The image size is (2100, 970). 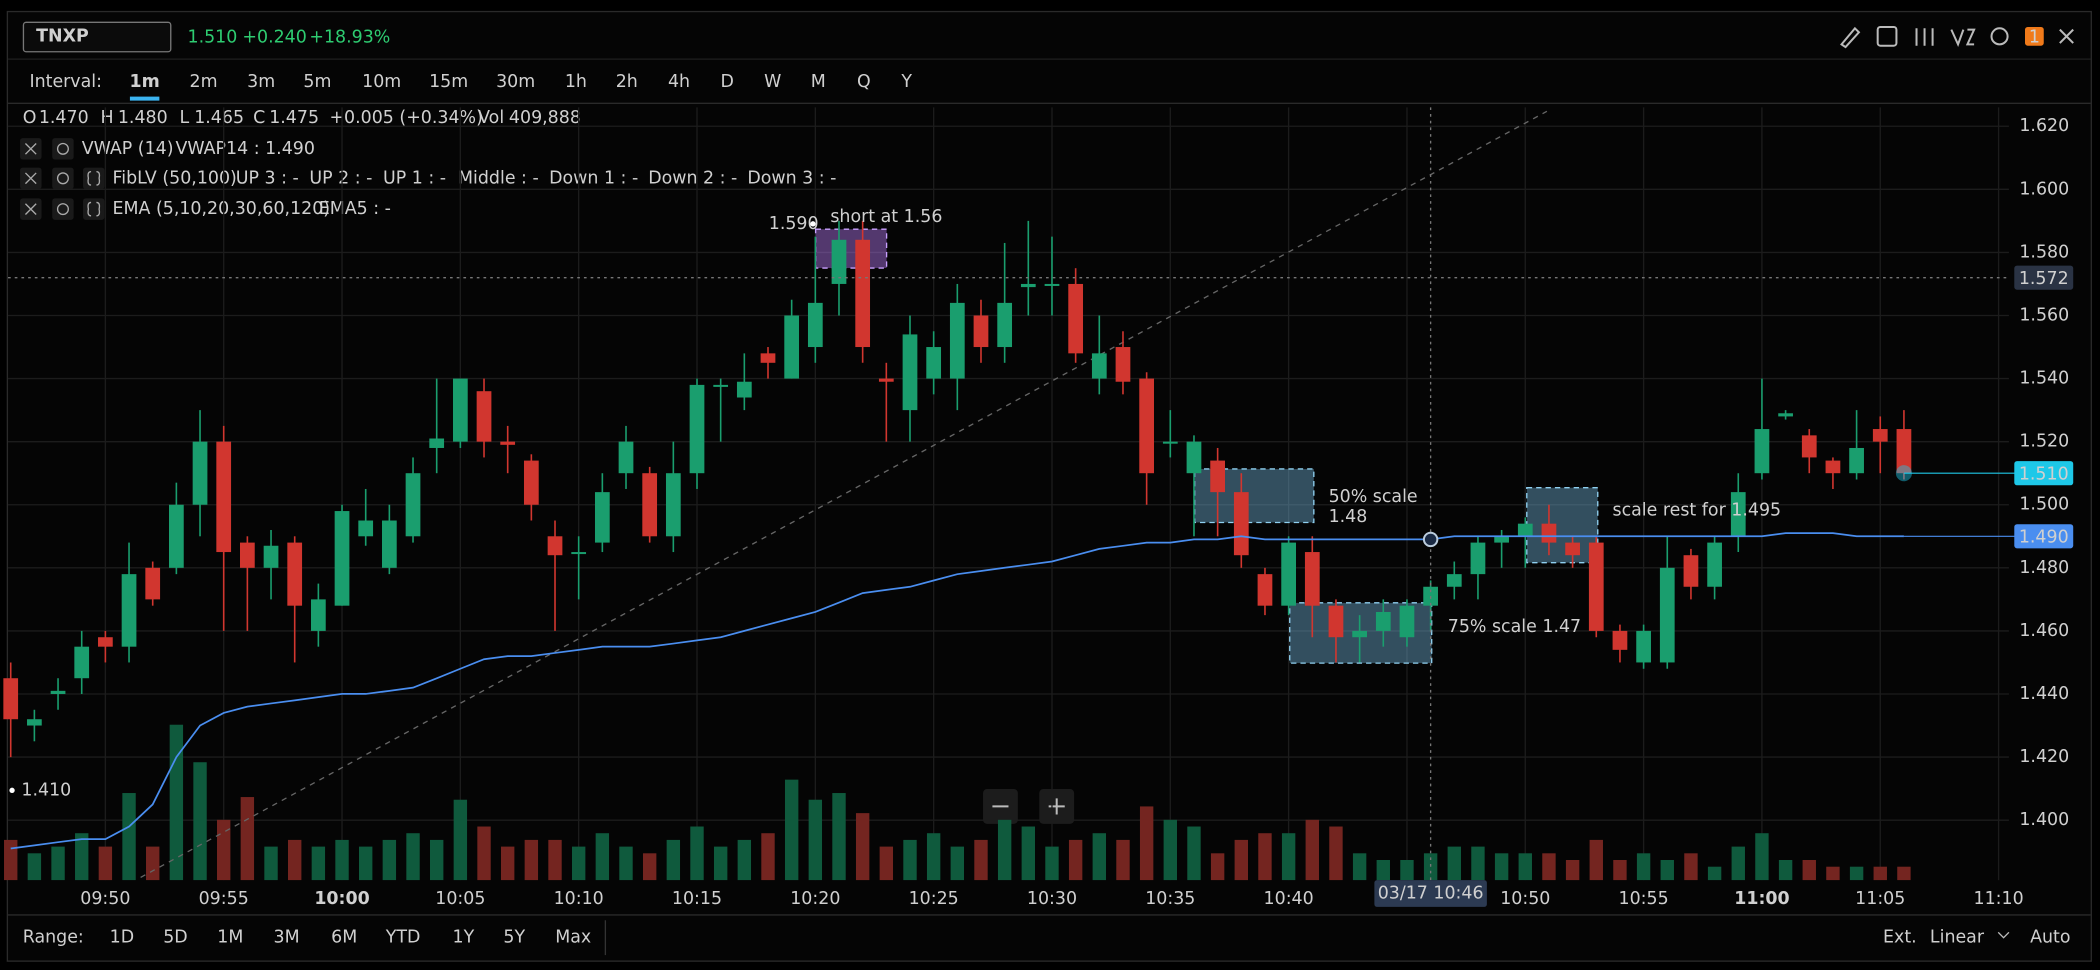 What do you see at coordinates (464, 938) in the screenshot?
I see `range-option: 1Y` at bounding box center [464, 938].